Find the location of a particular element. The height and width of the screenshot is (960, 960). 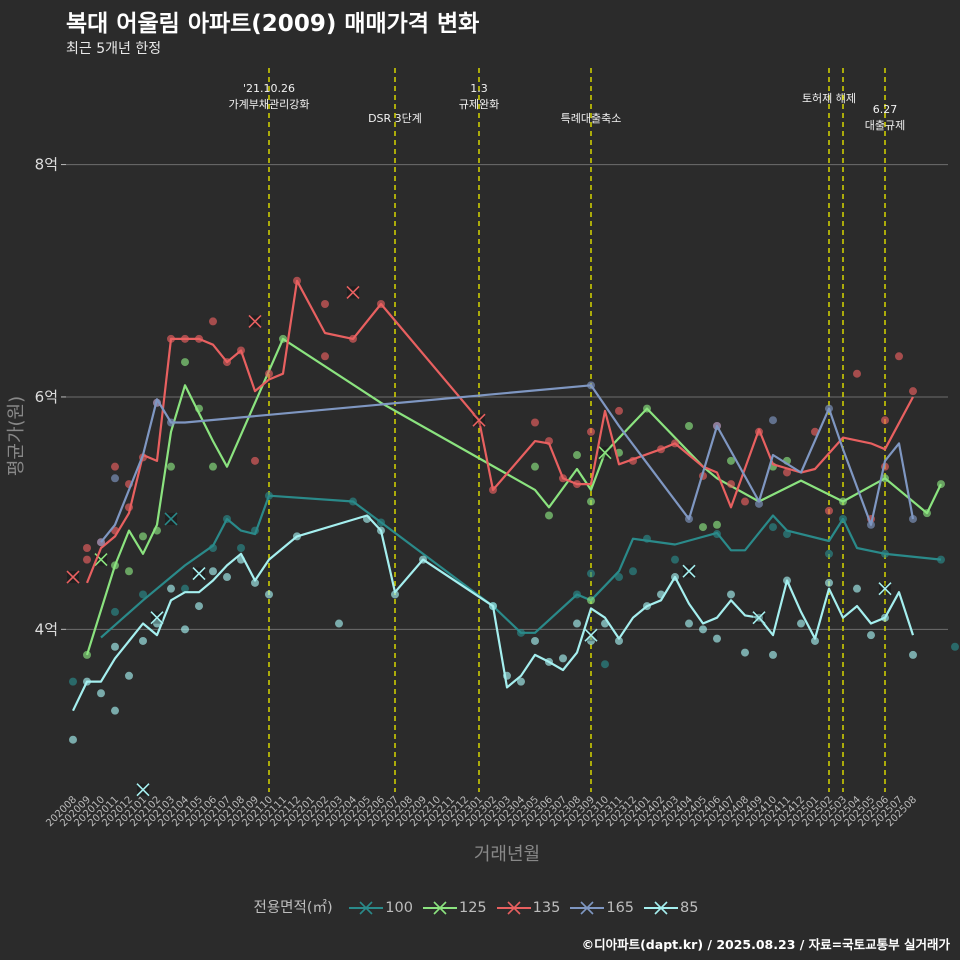

legend-item-100: 100 is located at coordinates (380, 908).